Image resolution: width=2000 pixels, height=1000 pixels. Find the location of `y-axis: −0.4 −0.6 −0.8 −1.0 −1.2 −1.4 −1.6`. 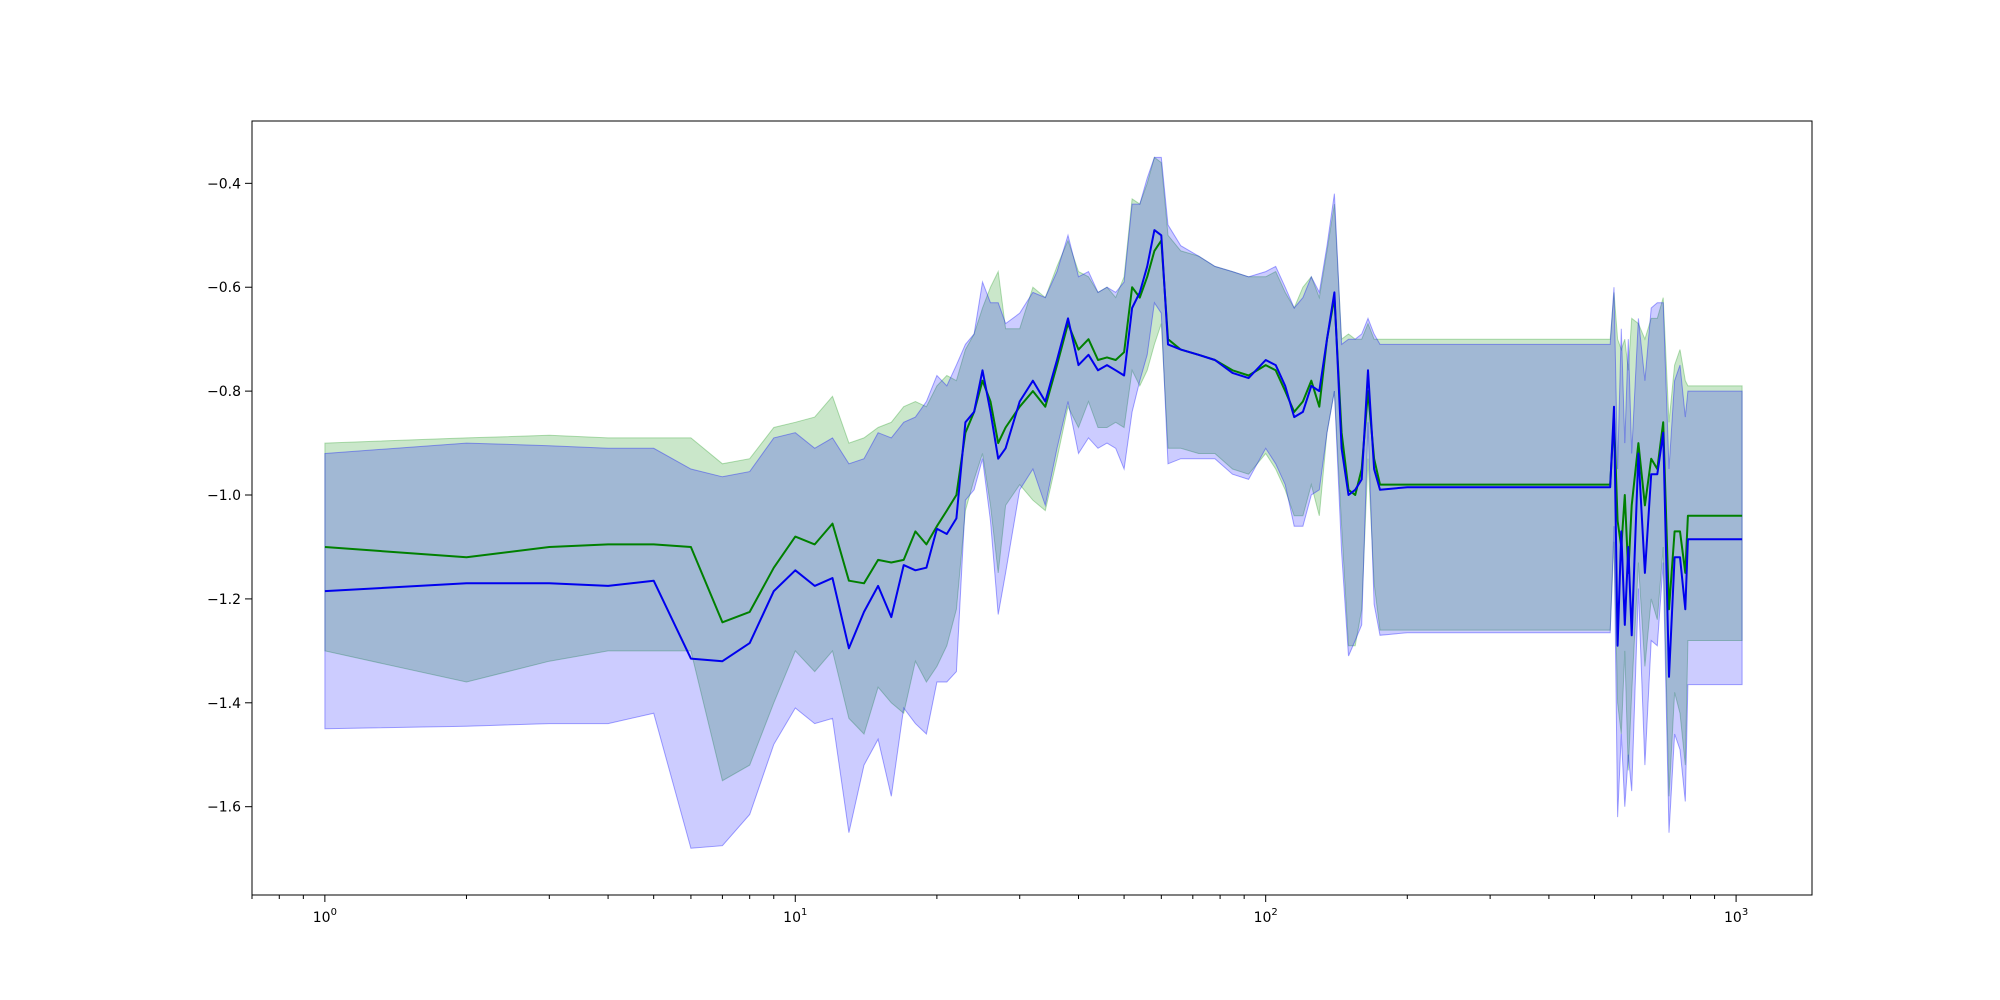

y-axis: −0.4 −0.6 −0.8 −1.0 −1.2 −1.4 −1.6 is located at coordinates (229, 496).